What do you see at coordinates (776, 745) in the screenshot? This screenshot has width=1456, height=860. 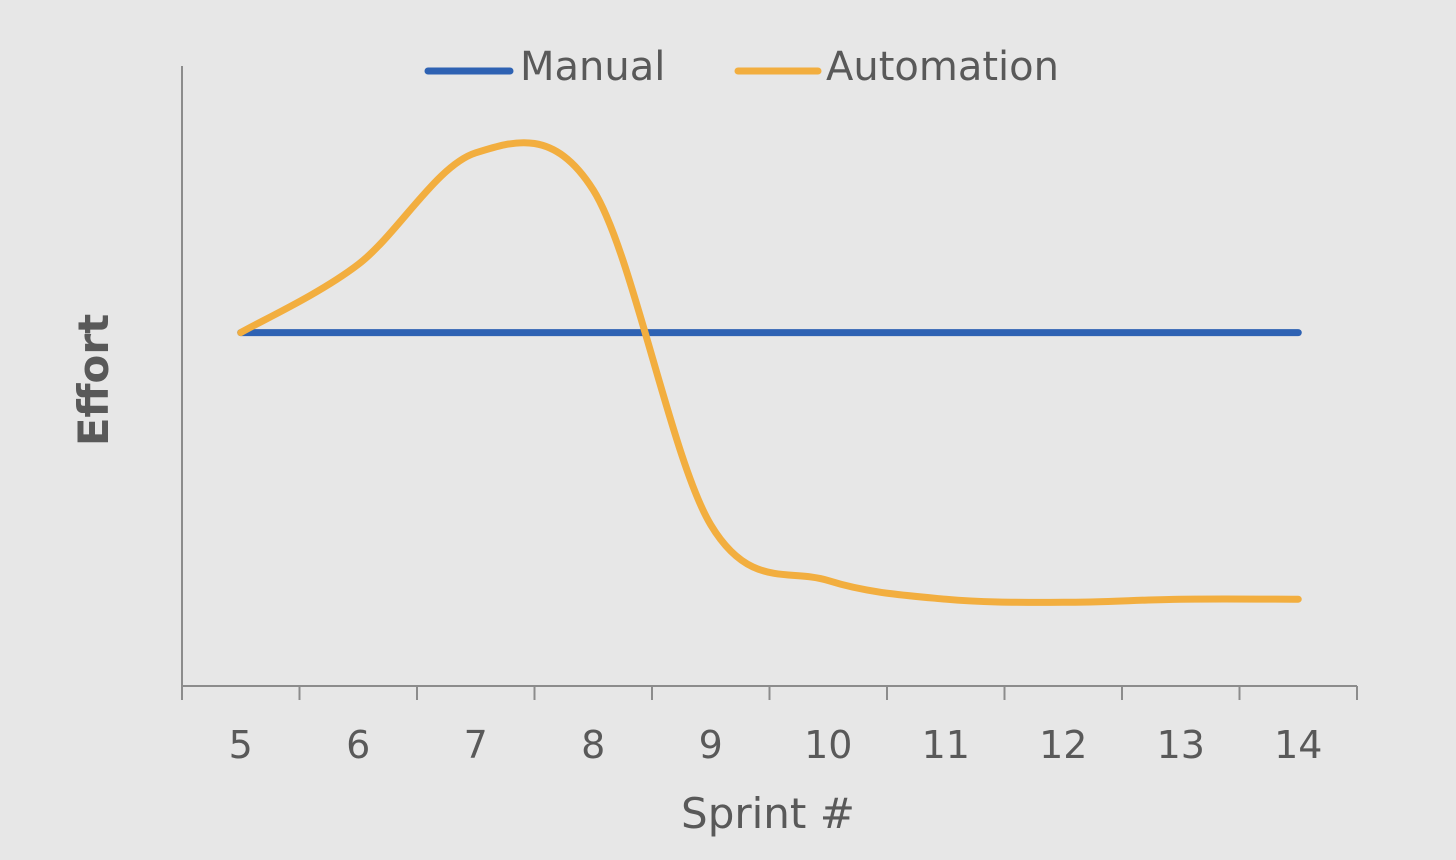 I see `x-axis-tick-labels: 5 6 7 8 9 10 11 12 13 14` at bounding box center [776, 745].